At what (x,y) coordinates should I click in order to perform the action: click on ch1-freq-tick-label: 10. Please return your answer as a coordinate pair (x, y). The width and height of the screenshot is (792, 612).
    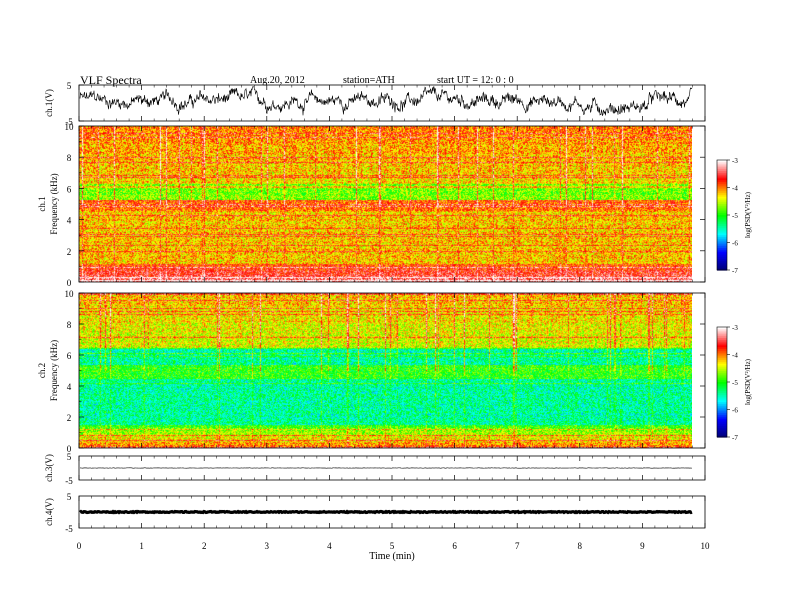
    Looking at the image, I should click on (70, 127).